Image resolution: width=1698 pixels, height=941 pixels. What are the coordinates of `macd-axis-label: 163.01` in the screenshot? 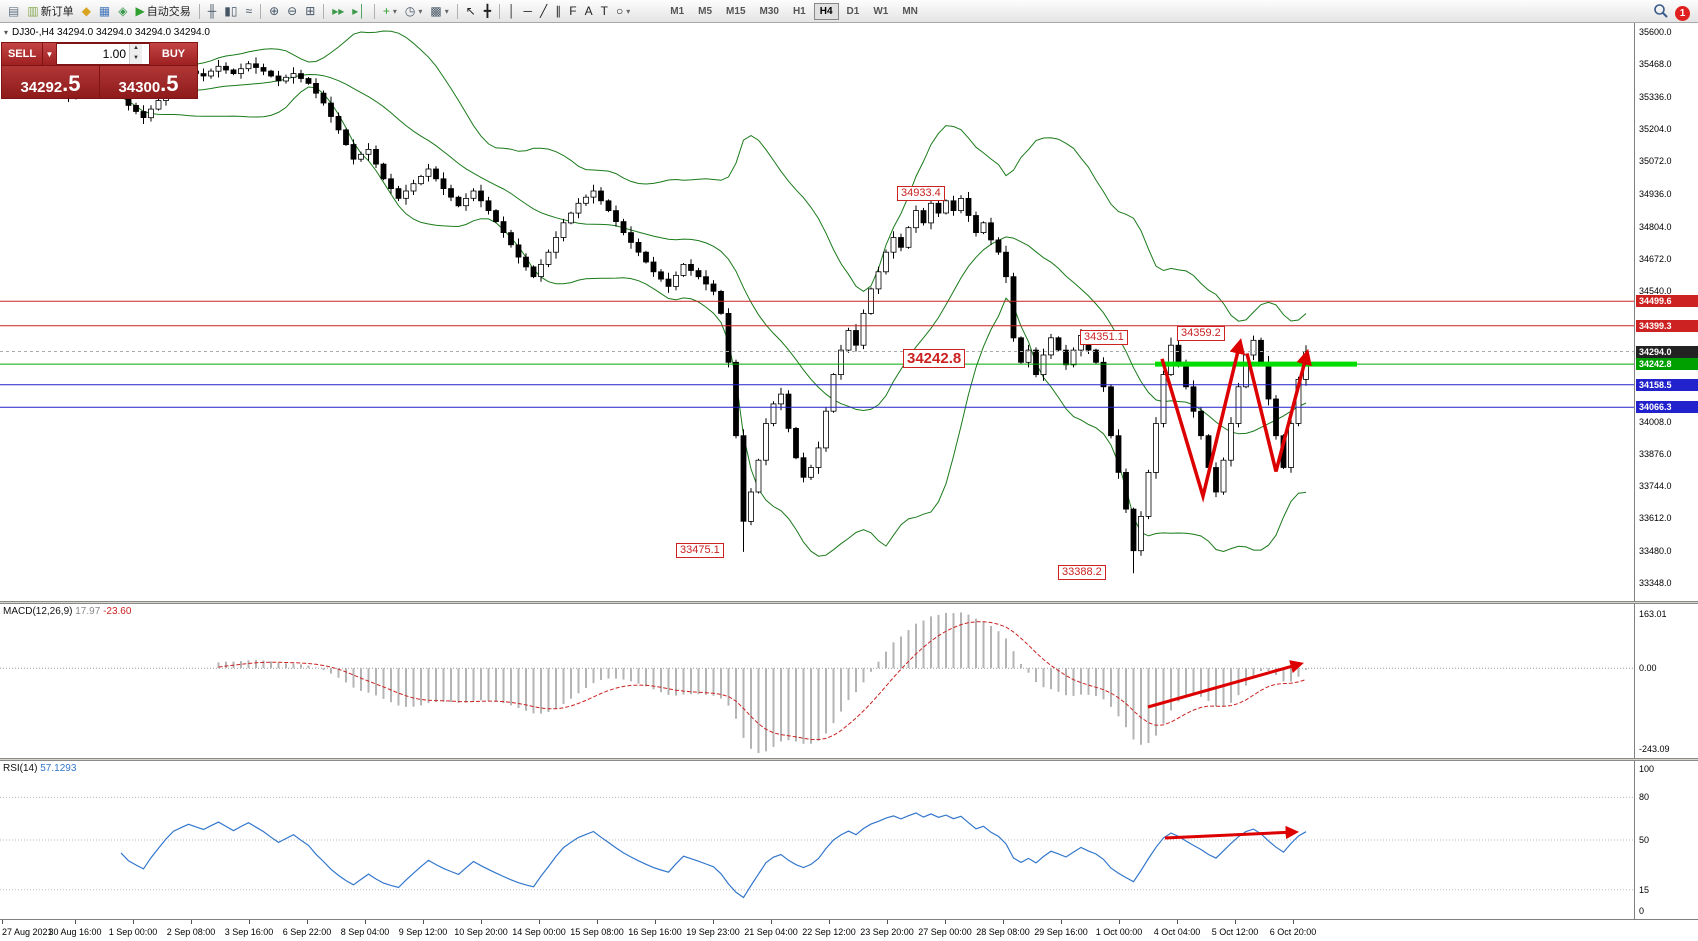 It's located at (1653, 614).